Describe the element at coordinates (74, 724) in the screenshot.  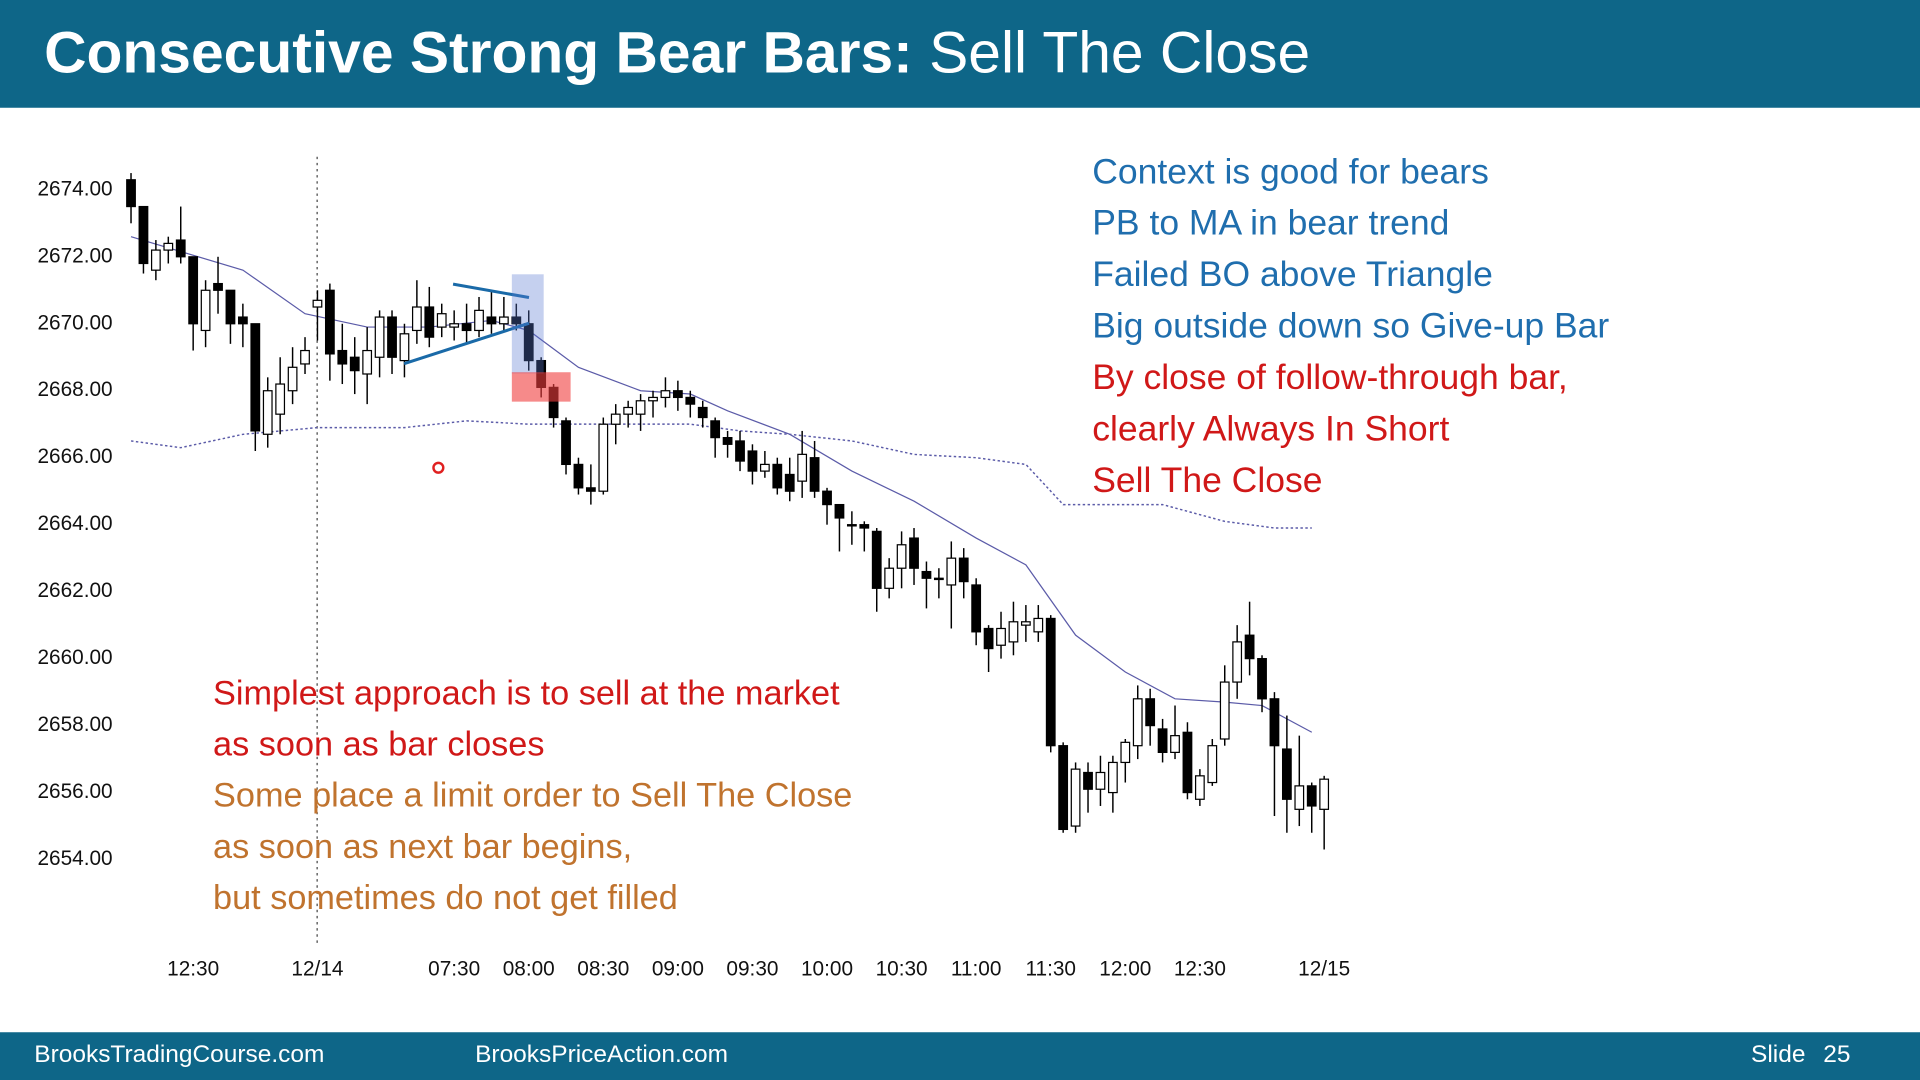
I see `y-tick-label: 2658.00` at that location.